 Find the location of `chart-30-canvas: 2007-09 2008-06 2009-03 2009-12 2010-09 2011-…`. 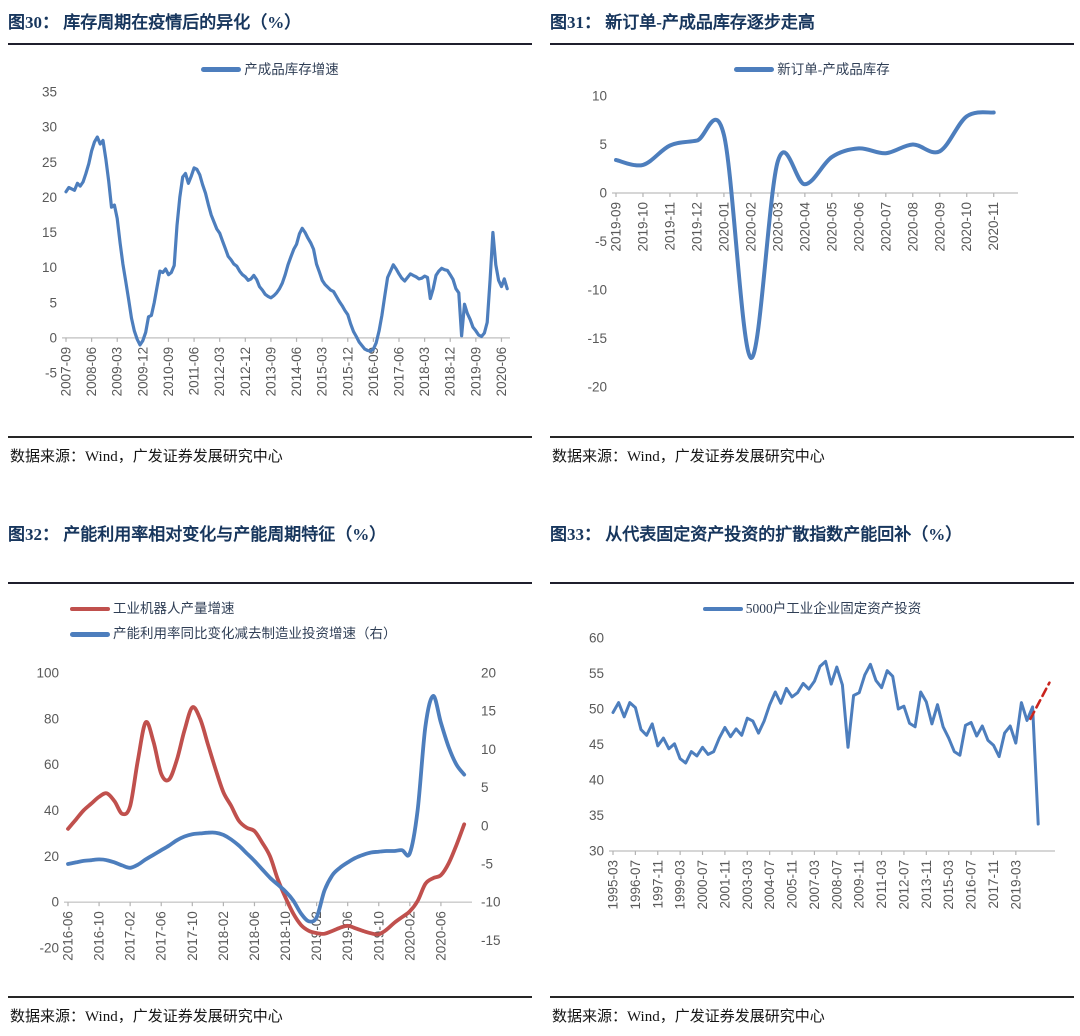

chart-30-canvas: 2007-09 2008-06 2009-03 2009-12 2010-09 2011-… is located at coordinates (276, 240).